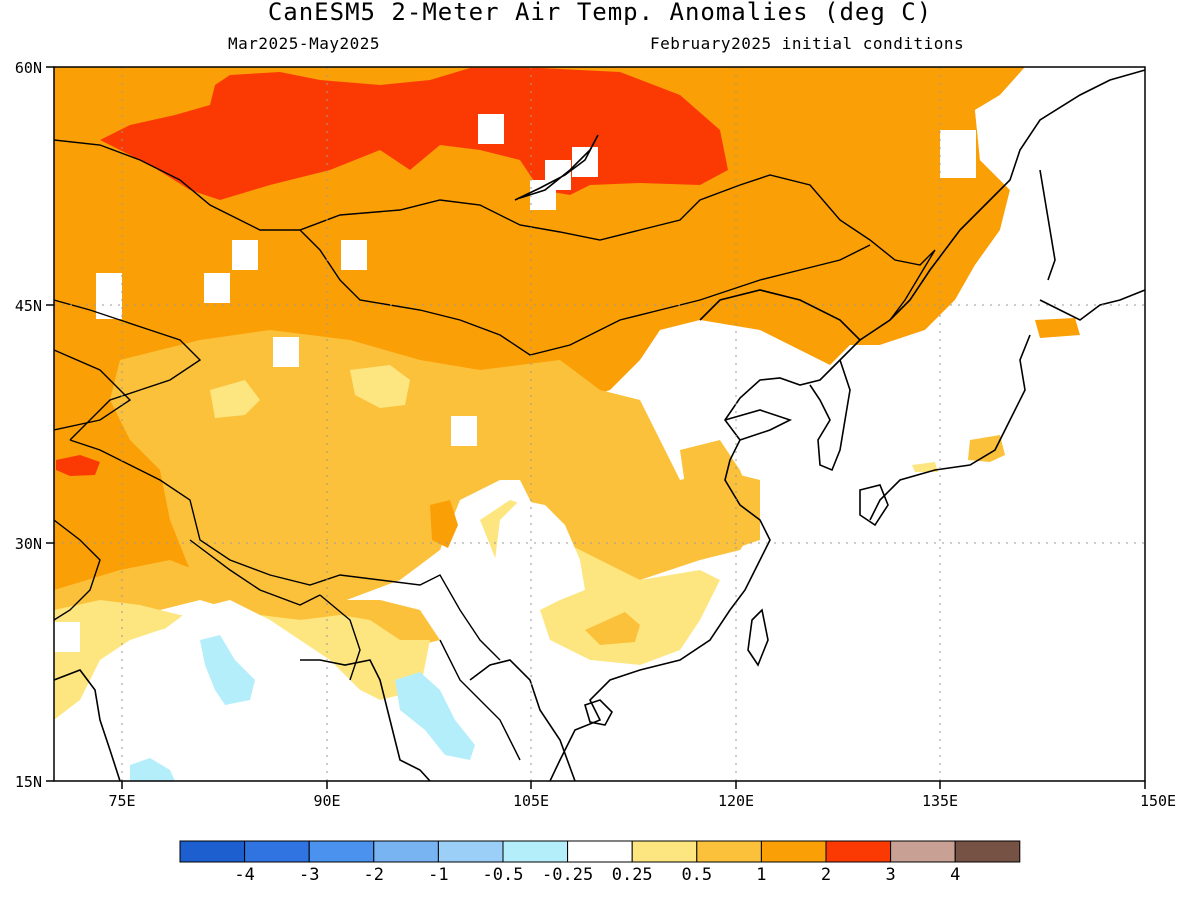 This screenshot has width=1200, height=900. Describe the element at coordinates (326, 801) in the screenshot. I see `lon-label-90e: 90E` at that location.